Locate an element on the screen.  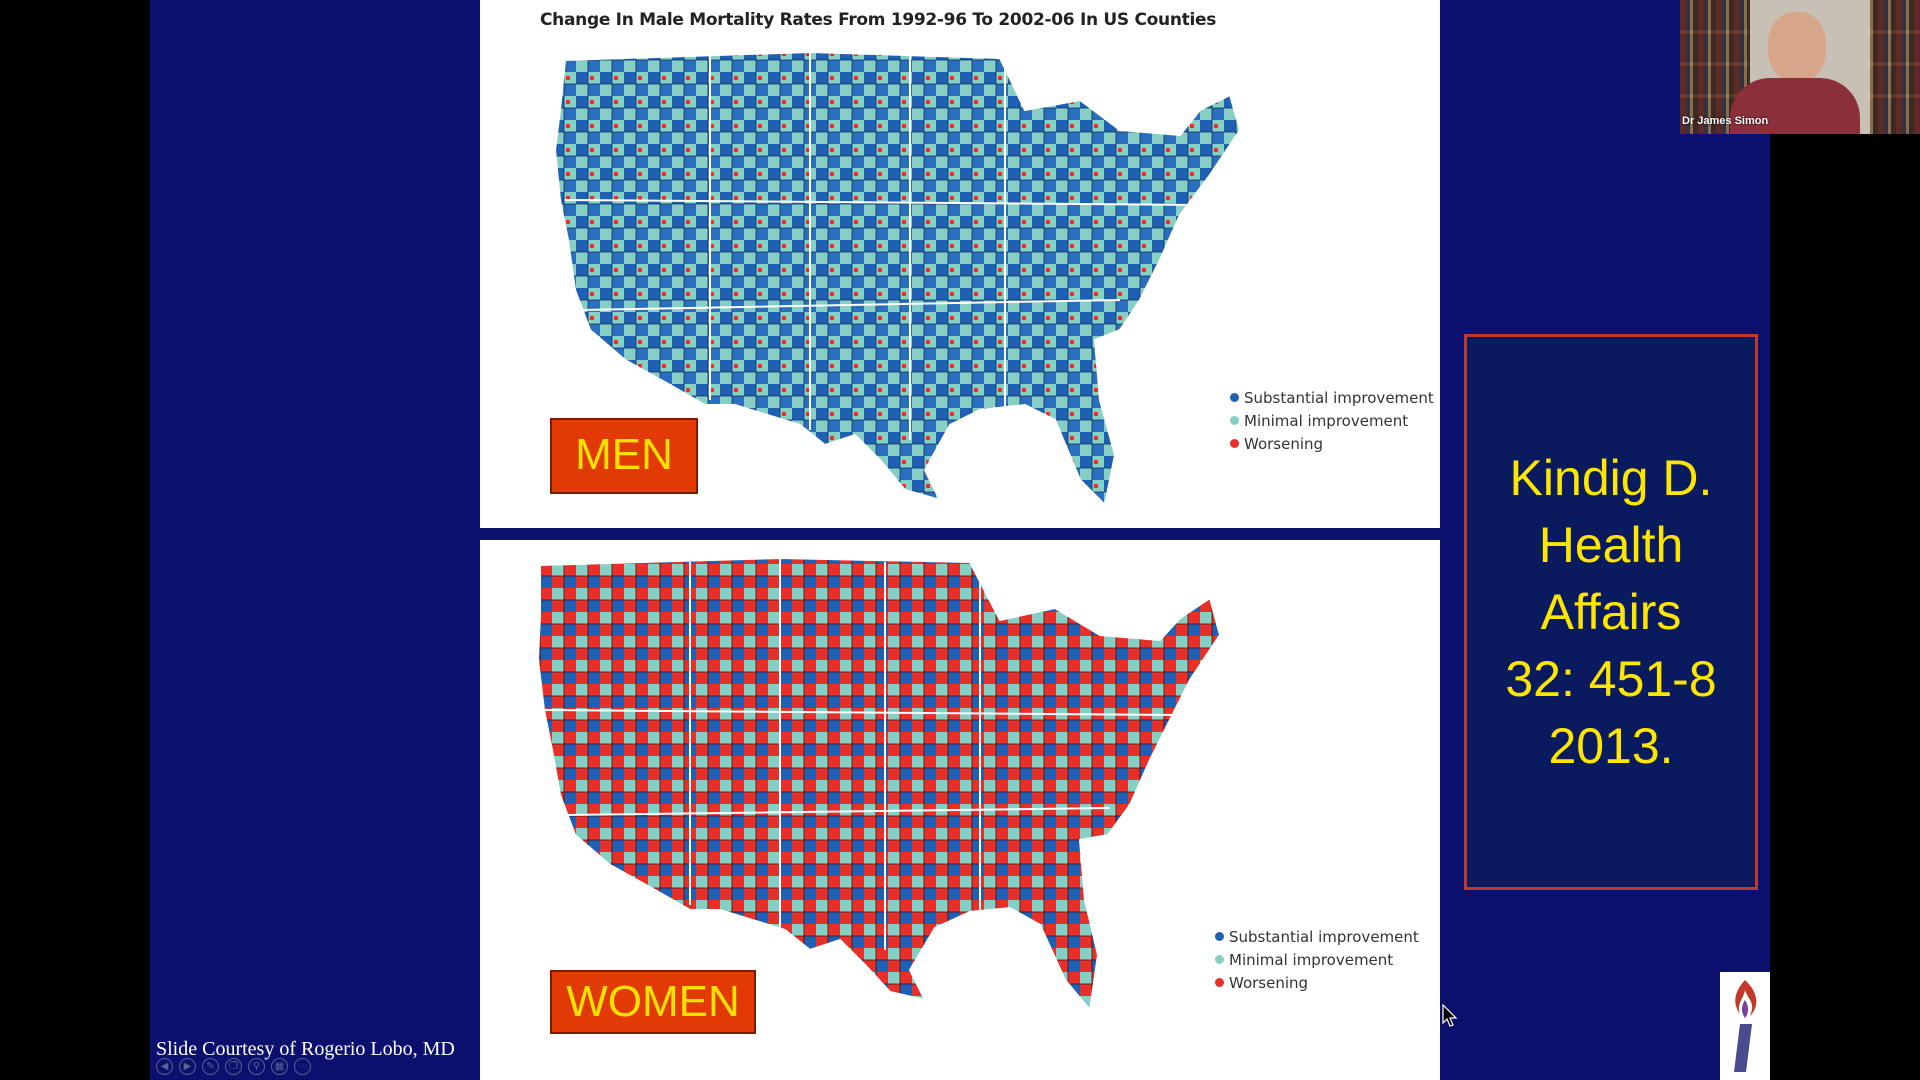
citation-line: Affairs is located at coordinates (1611, 611).